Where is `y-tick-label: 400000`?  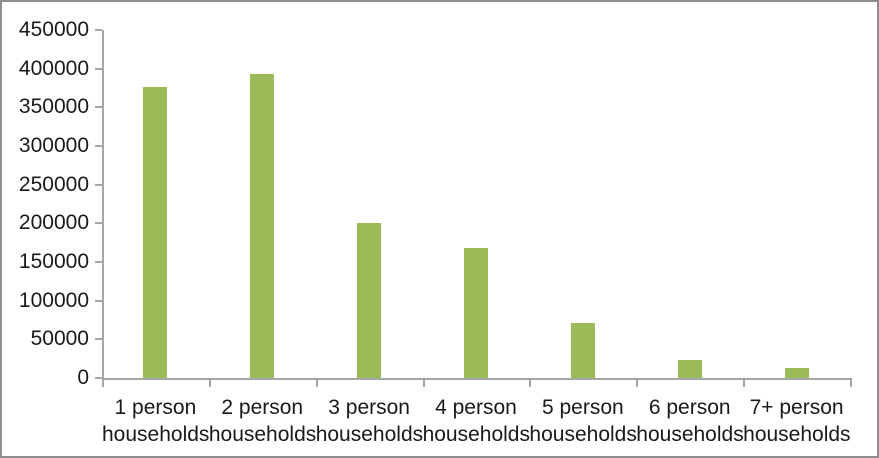
y-tick-label: 400000 is located at coordinates (53, 68).